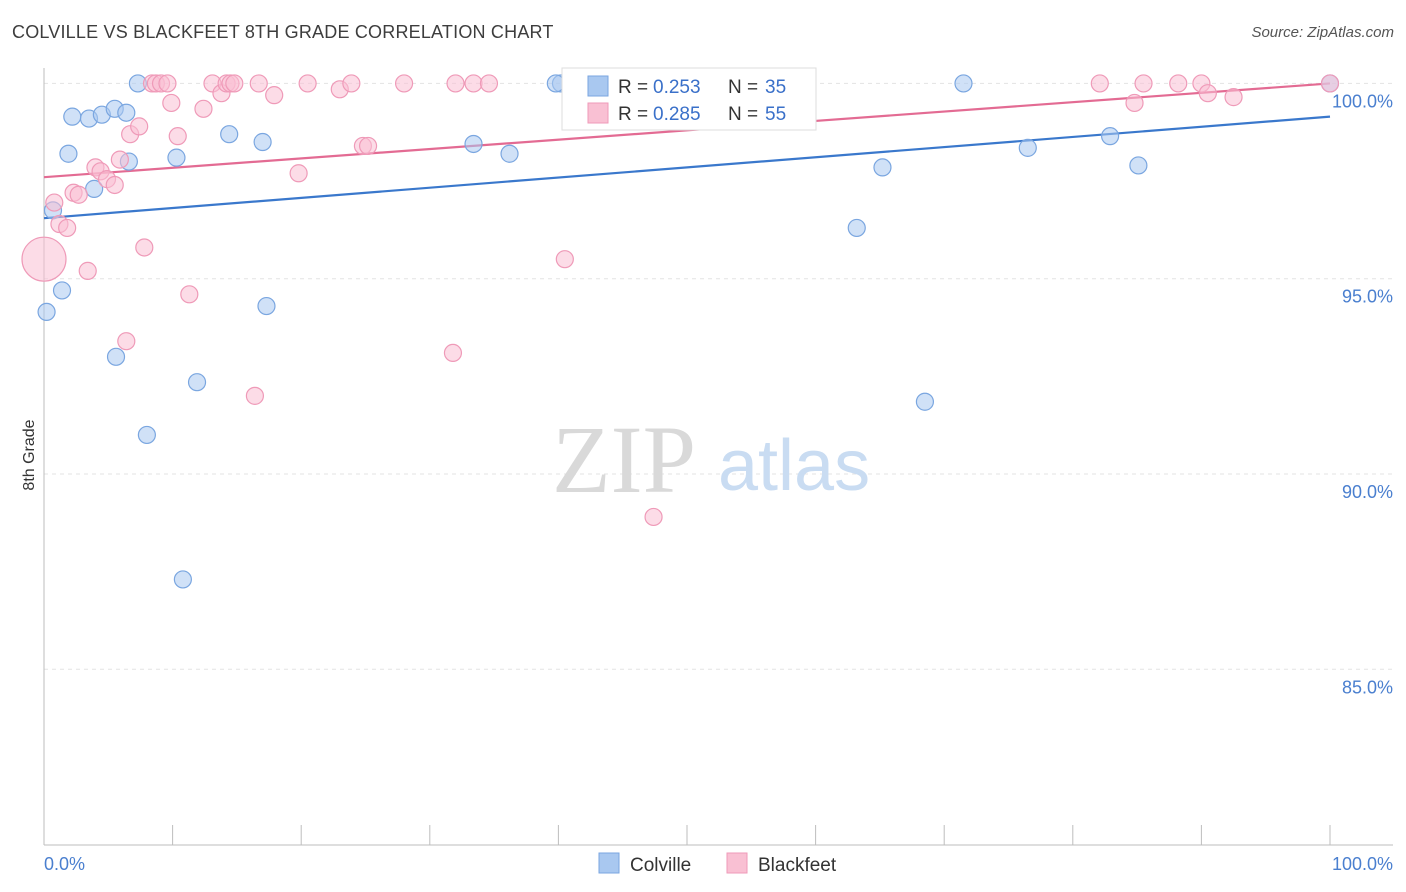 The image size is (1406, 892). What do you see at coordinates (29, 454) in the screenshot?
I see `y-axis-label: 8th Grade` at bounding box center [29, 454].